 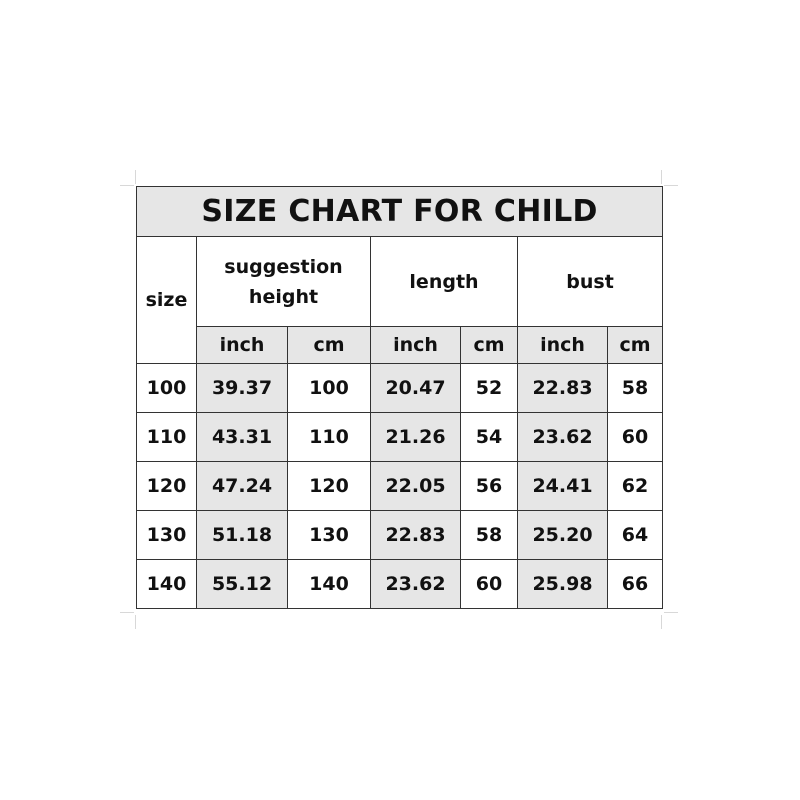 What do you see at coordinates (590, 281) in the screenshot?
I see `header-bust: bust` at bounding box center [590, 281].